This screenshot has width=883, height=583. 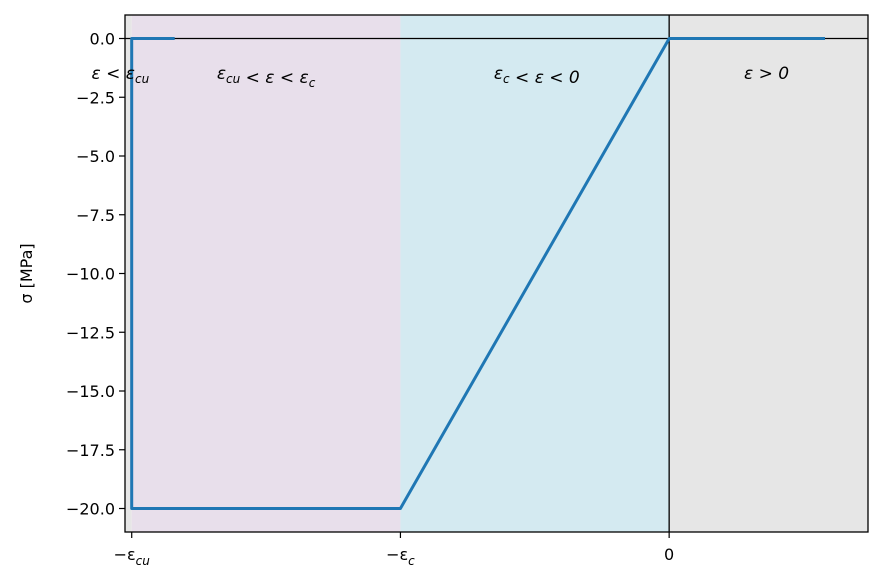 What do you see at coordinates (266, 77) in the screenshot?
I see `region-label: εcu < ε < εc` at bounding box center [266, 77].